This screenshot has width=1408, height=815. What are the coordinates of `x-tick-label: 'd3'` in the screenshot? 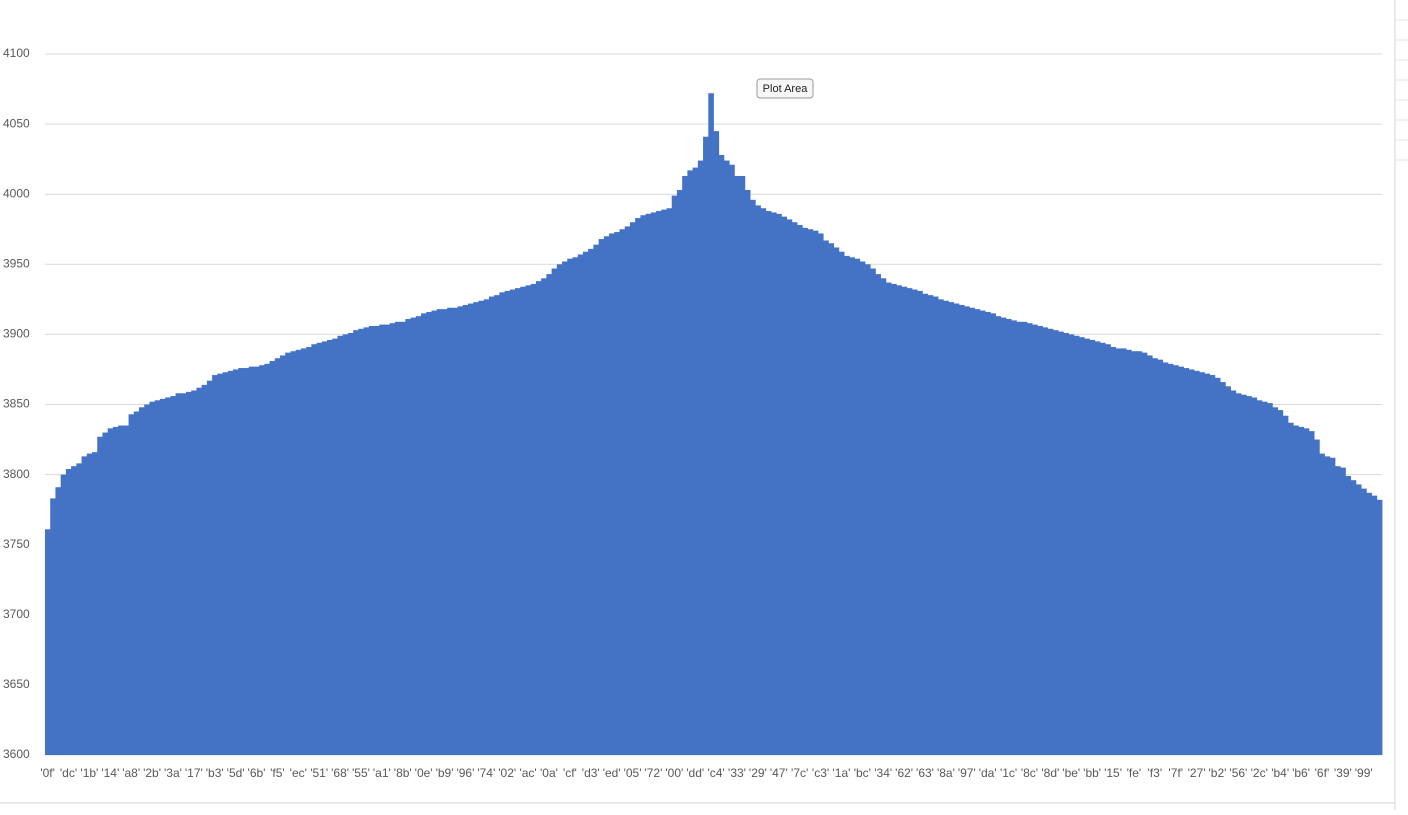 It's located at (591, 773).